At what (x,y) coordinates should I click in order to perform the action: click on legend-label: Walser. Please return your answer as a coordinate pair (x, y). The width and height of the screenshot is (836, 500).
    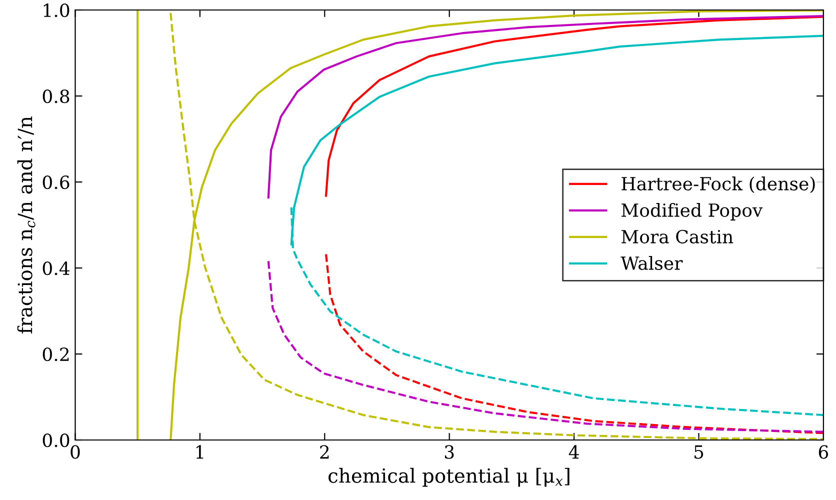
    Looking at the image, I should click on (651, 263).